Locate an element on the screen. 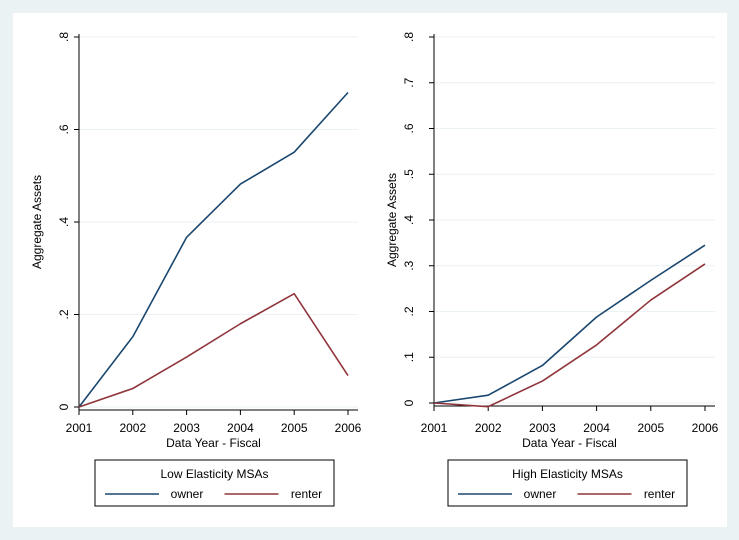 The width and height of the screenshot is (739, 540). series-line-owner is located at coordinates (569, 324).